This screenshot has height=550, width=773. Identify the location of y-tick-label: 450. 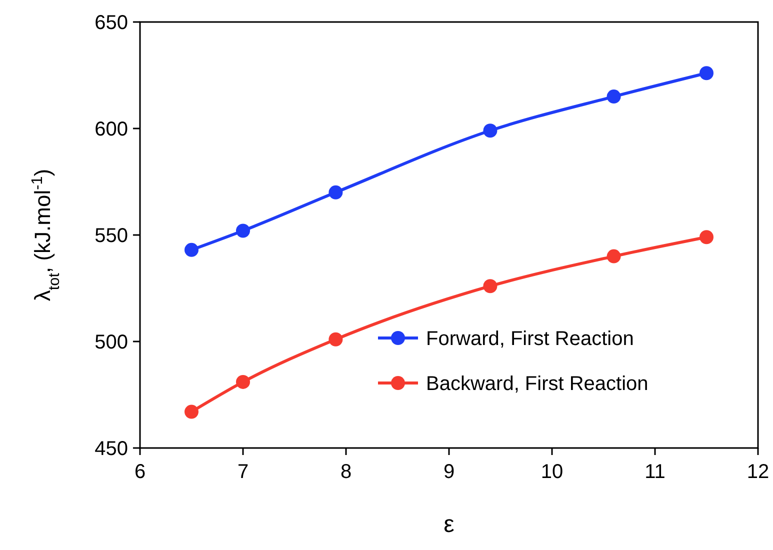
(111, 449).